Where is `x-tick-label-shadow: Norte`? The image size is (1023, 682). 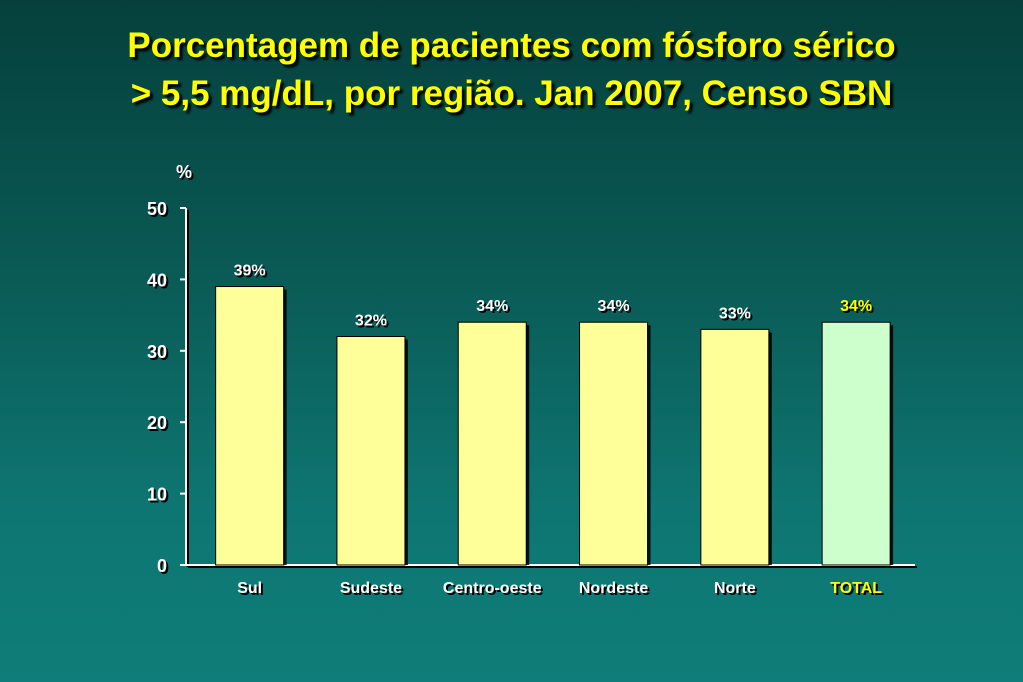
x-tick-label-shadow: Norte is located at coordinates (737, 590).